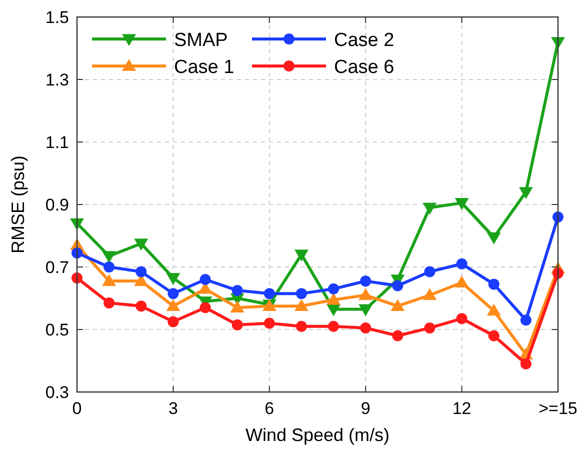 Image resolution: width=587 pixels, height=453 pixels. Describe the element at coordinates (365, 408) in the screenshot. I see `x-tick-label: 9` at that location.